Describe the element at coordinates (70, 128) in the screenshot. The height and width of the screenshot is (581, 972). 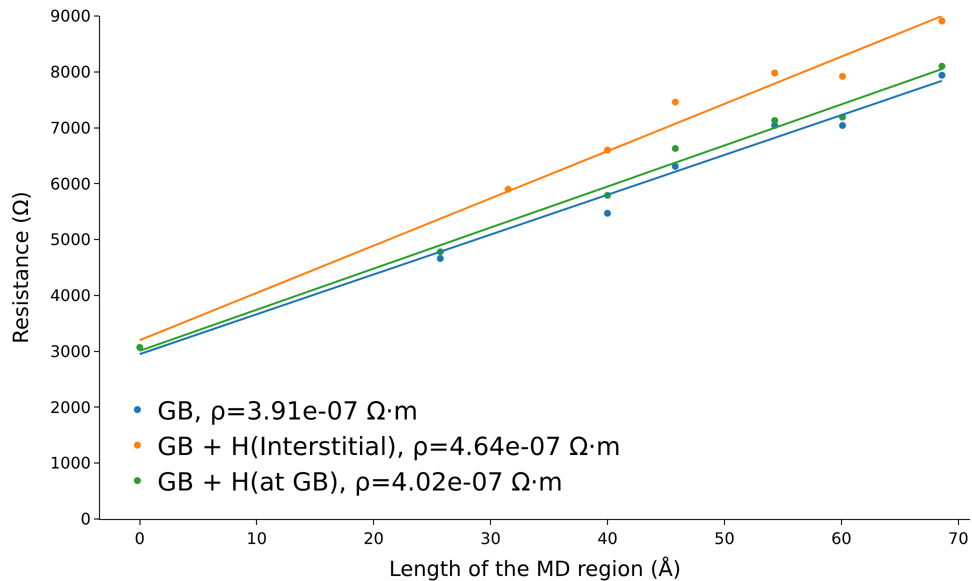
I see `y-tick-label: 7000` at that location.